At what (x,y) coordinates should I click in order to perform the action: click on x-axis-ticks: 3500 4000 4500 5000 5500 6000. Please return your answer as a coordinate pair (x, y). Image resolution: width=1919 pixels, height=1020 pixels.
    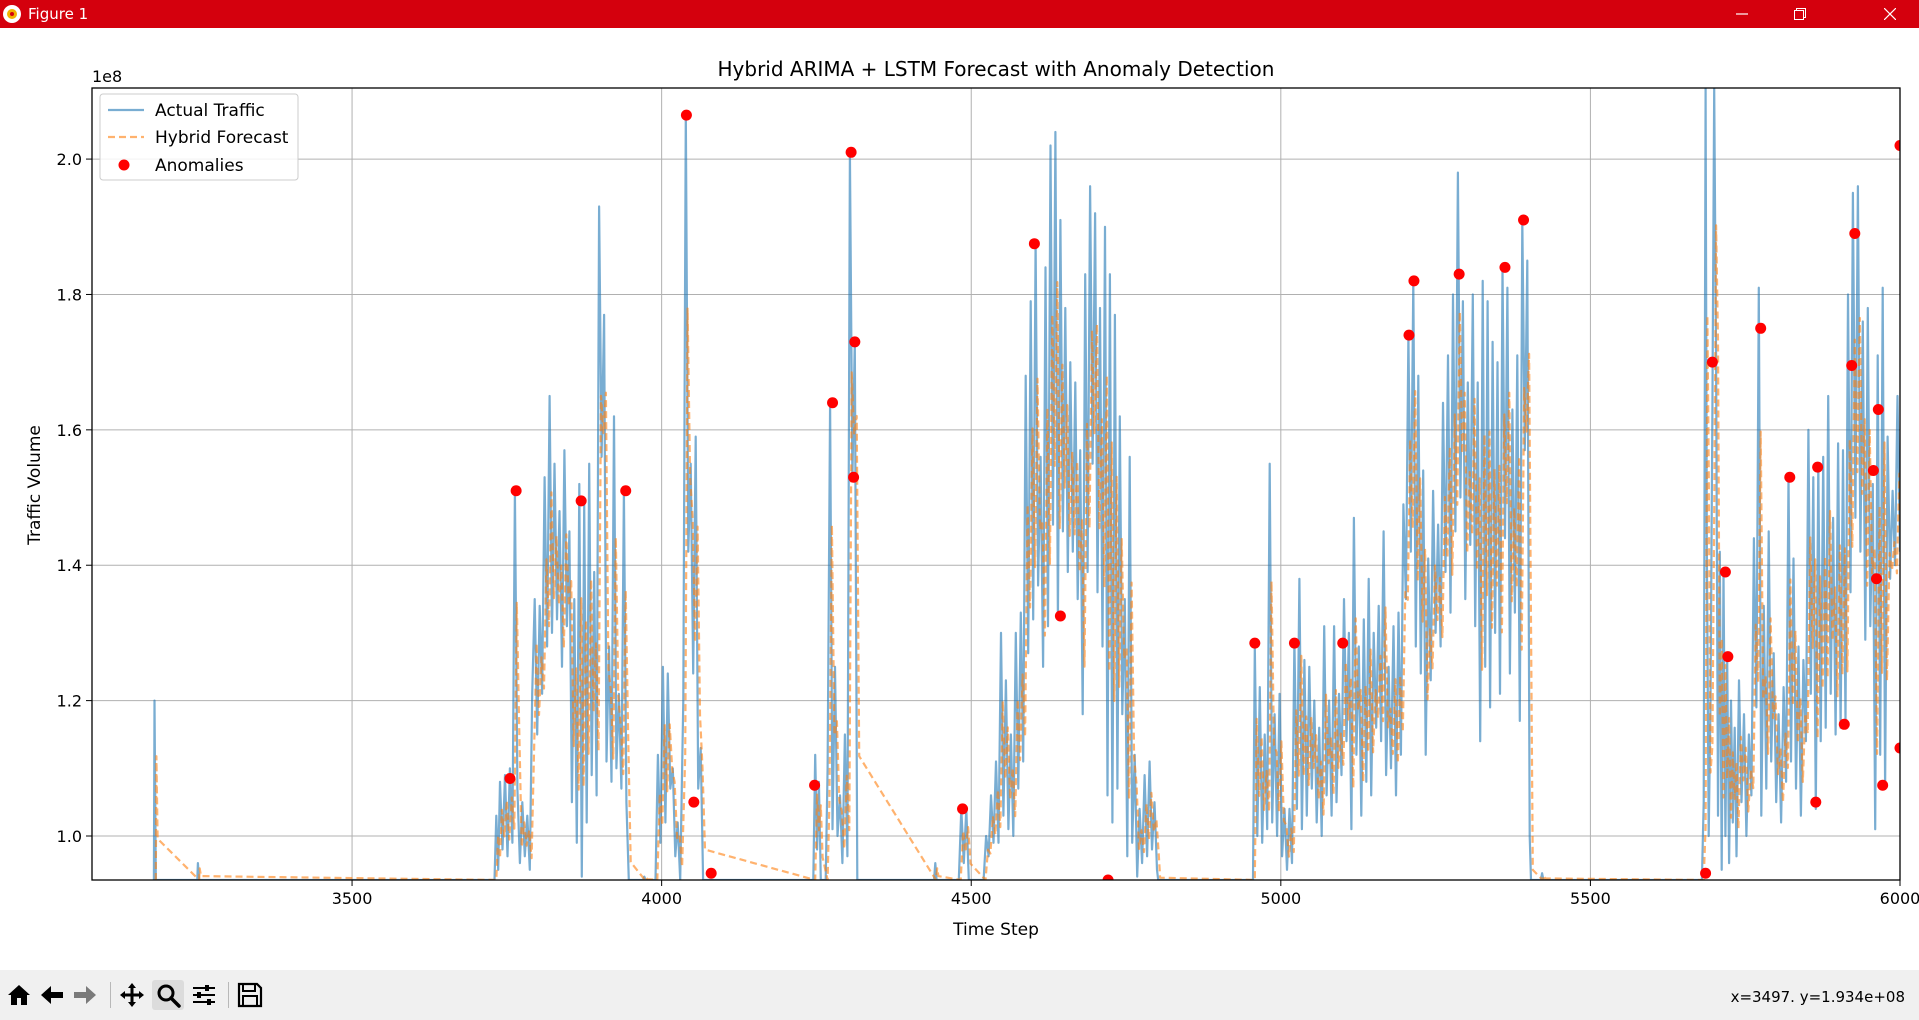
    Looking at the image, I should click on (1125, 894).